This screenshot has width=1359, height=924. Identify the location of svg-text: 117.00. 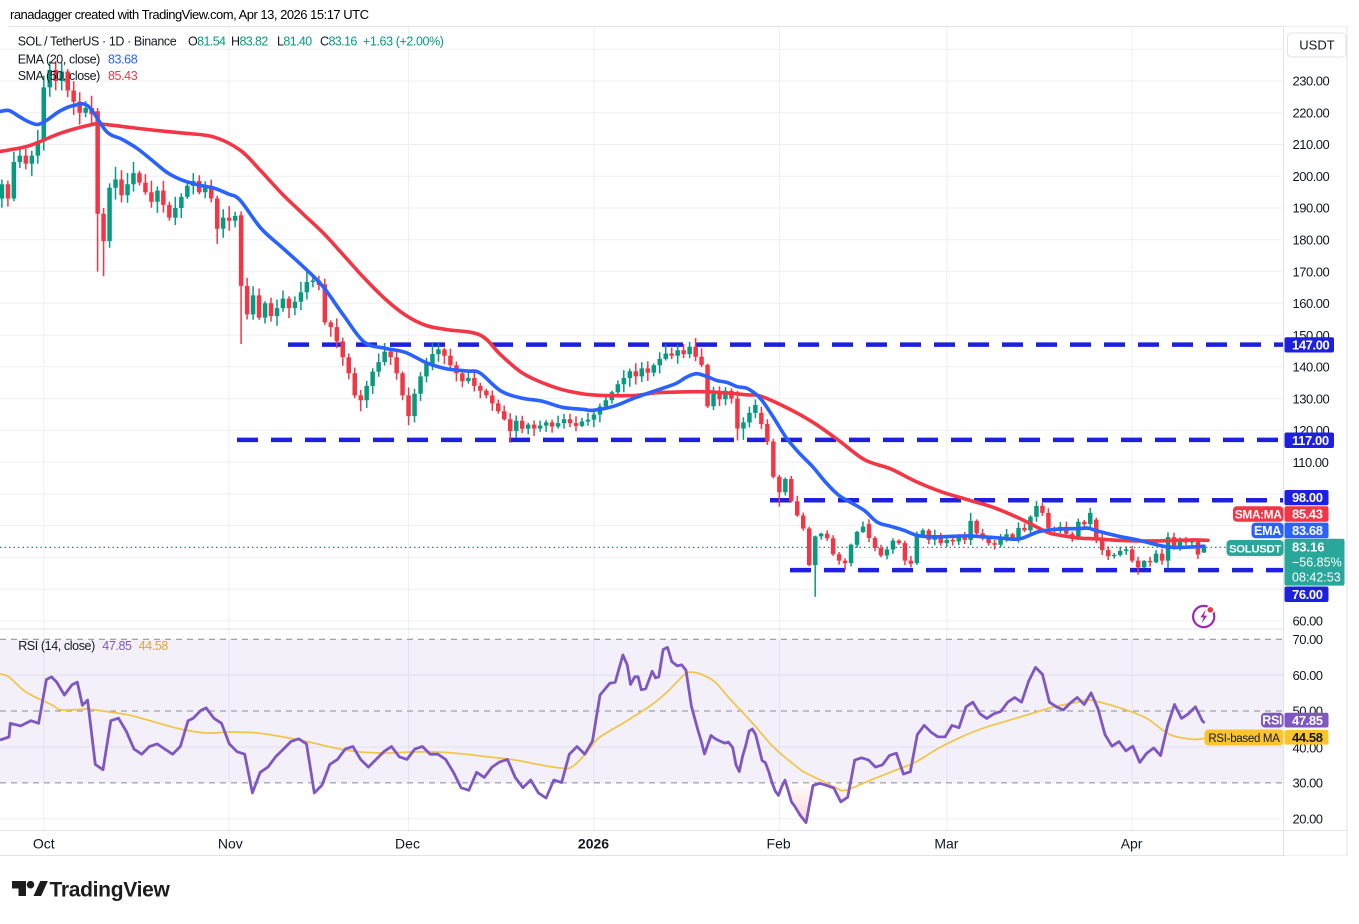
(1310, 440).